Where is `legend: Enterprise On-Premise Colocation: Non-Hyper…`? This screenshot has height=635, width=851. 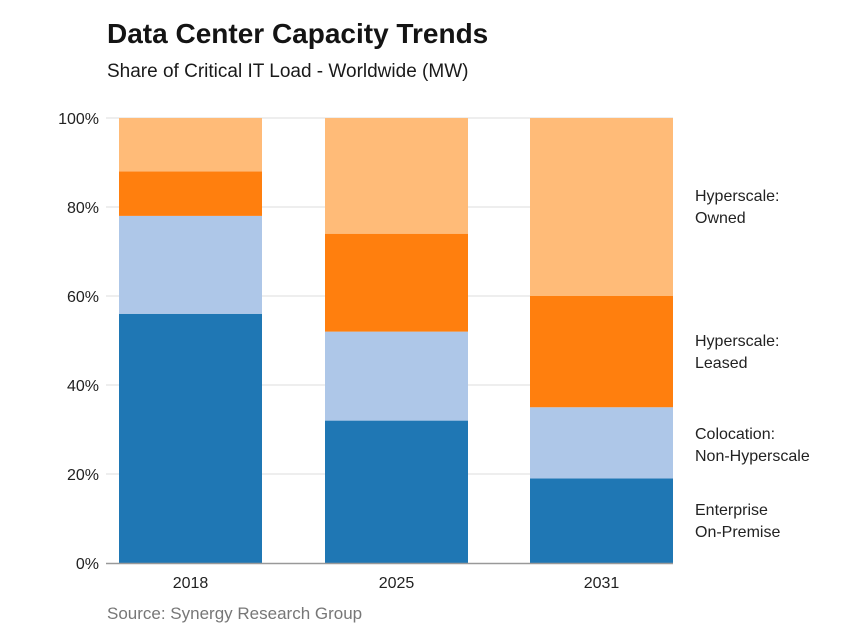
legend: Enterprise On-Premise Colocation: Non-Hyper… is located at coordinates (752, 364).